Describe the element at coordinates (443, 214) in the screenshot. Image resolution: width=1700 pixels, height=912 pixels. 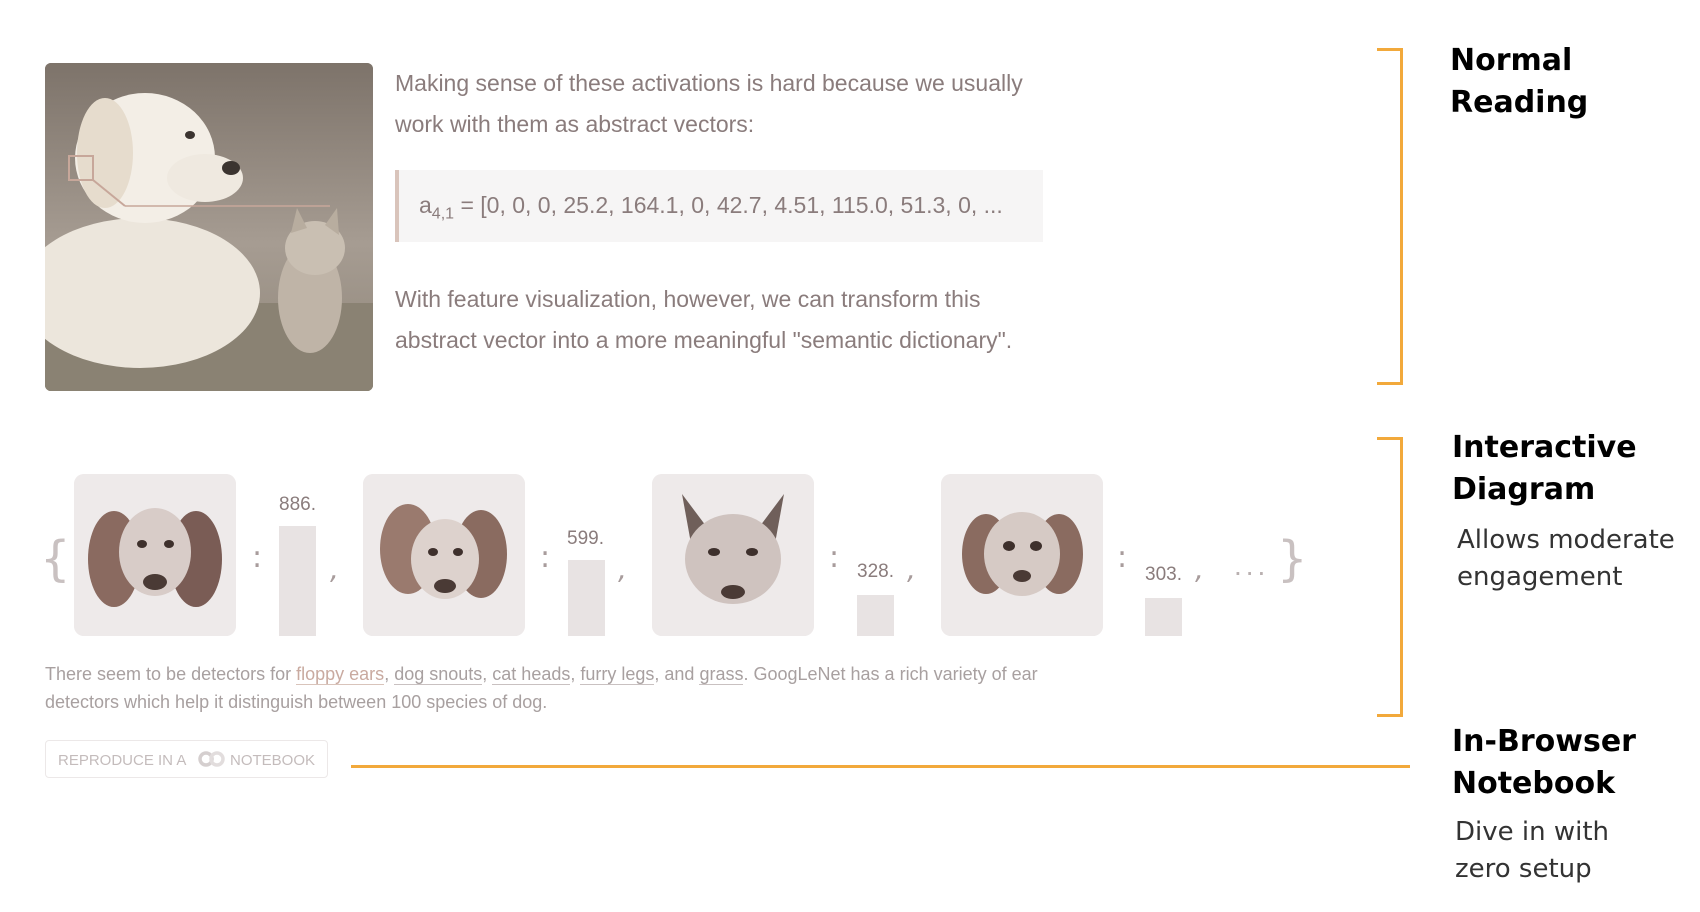
I see `vector-subscript: 4,1` at that location.